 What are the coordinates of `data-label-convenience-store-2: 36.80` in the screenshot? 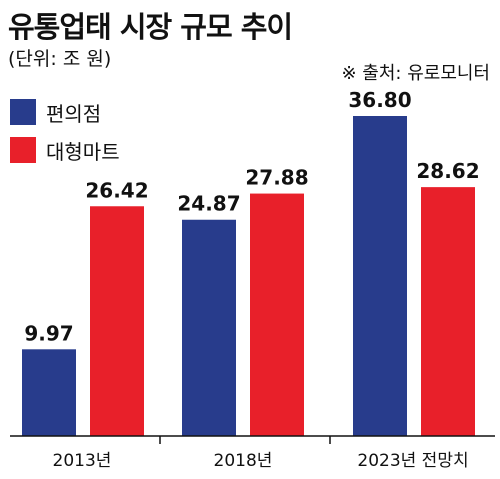 It's located at (379, 100).